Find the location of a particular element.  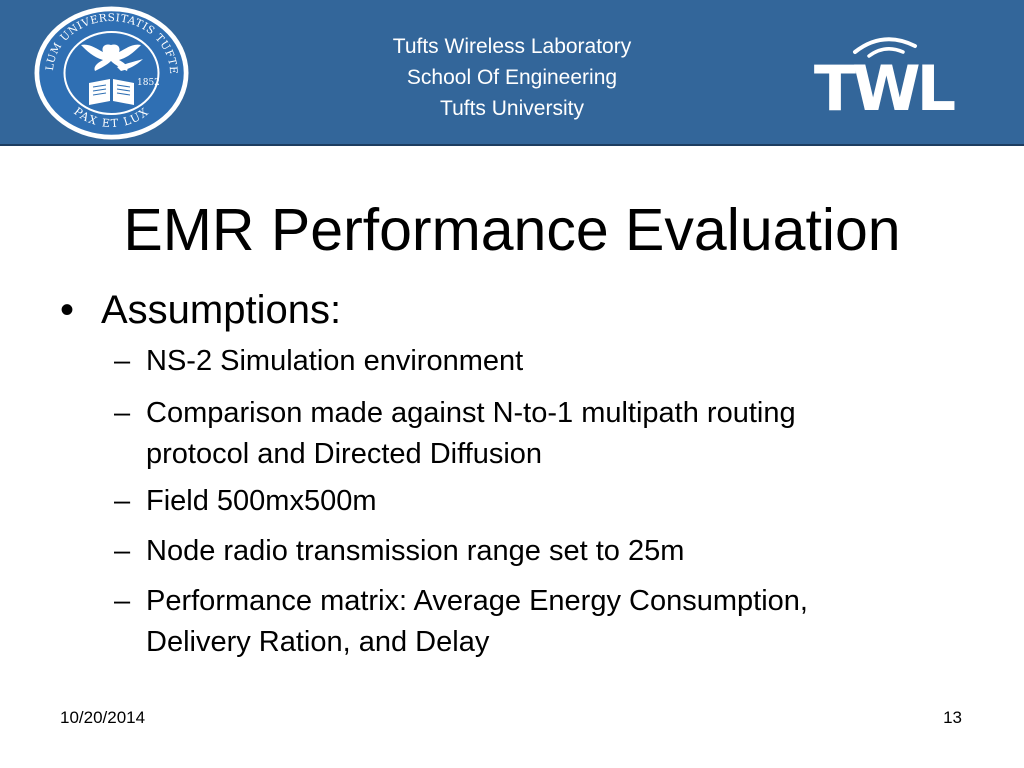

sub-item: – NS-2 Simulation environment is located at coordinates (554, 361).